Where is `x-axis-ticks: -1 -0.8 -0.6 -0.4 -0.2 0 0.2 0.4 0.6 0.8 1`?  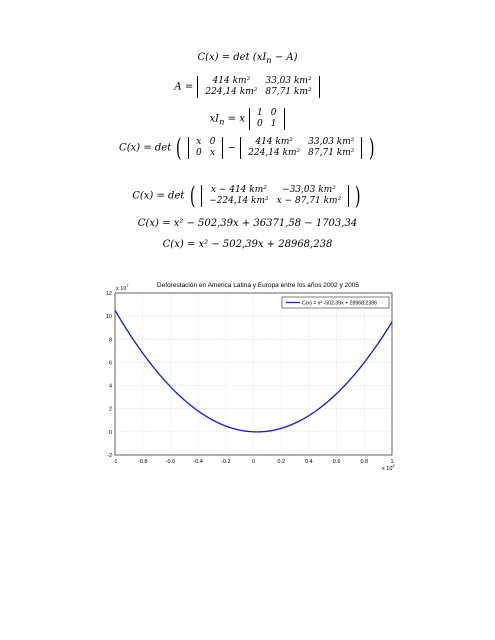
x-axis-ticks: -1 -0.8 -0.6 -0.4 -0.2 0 0.2 0.4 0.6 0.8 1 is located at coordinates (253, 462).